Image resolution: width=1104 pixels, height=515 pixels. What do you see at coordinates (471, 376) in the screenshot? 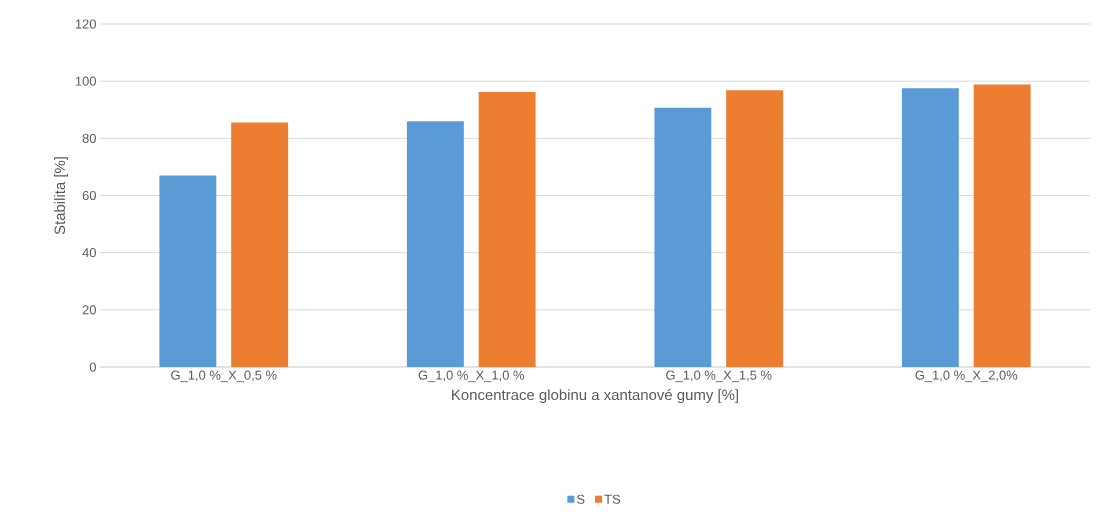
I see `x-tick-label: G_1,0 %_X_1,0 %` at bounding box center [471, 376].